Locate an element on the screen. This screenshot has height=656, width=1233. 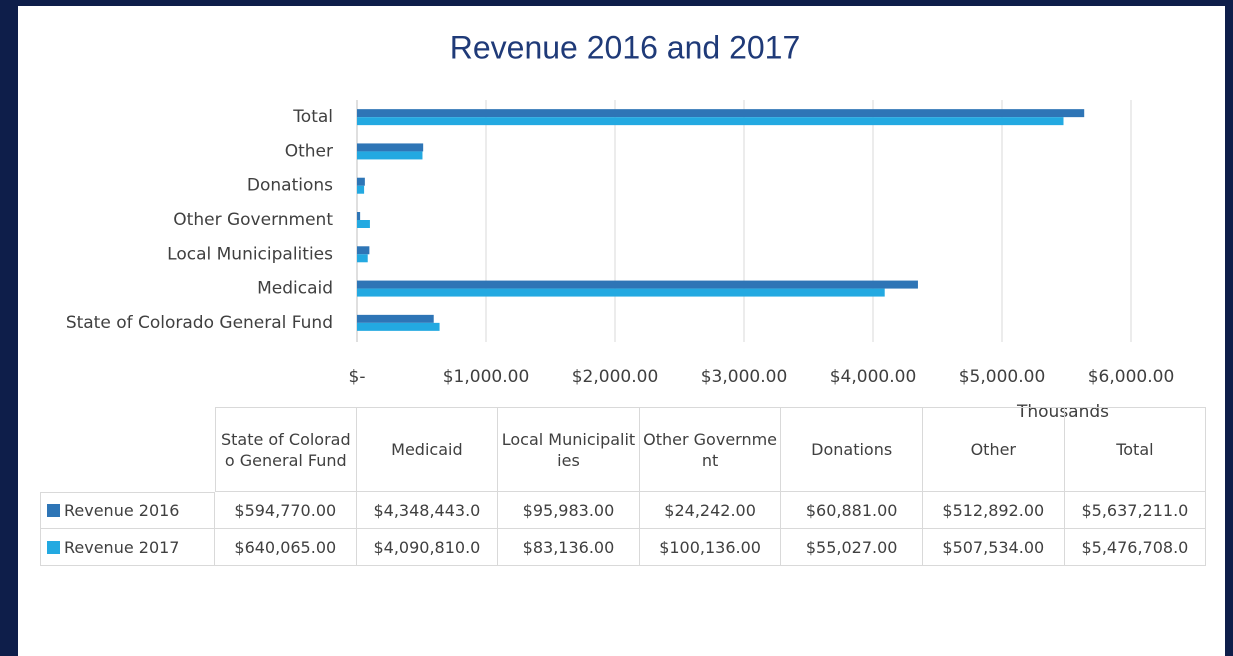
table-header: Medicaid is located at coordinates (427, 449).